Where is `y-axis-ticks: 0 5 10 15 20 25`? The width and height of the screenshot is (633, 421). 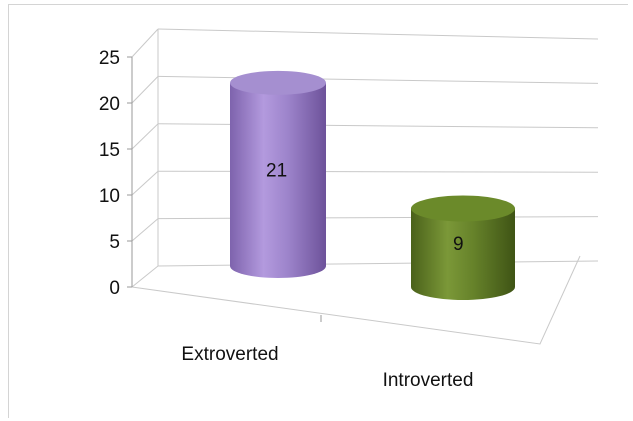
y-axis-ticks: 0 5 10 15 20 25 is located at coordinates (109, 173).